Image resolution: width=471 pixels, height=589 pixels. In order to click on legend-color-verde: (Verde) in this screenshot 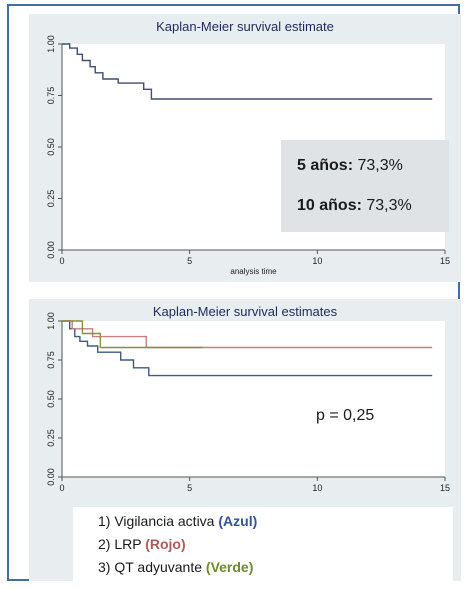, I will do `click(229, 567)`.